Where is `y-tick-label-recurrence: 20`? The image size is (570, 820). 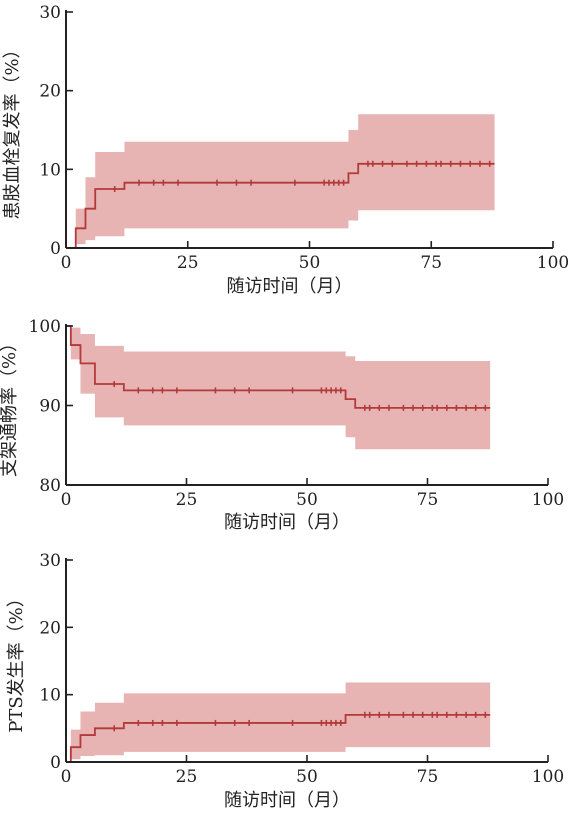
y-tick-label-recurrence: 20 is located at coordinates (50, 92).